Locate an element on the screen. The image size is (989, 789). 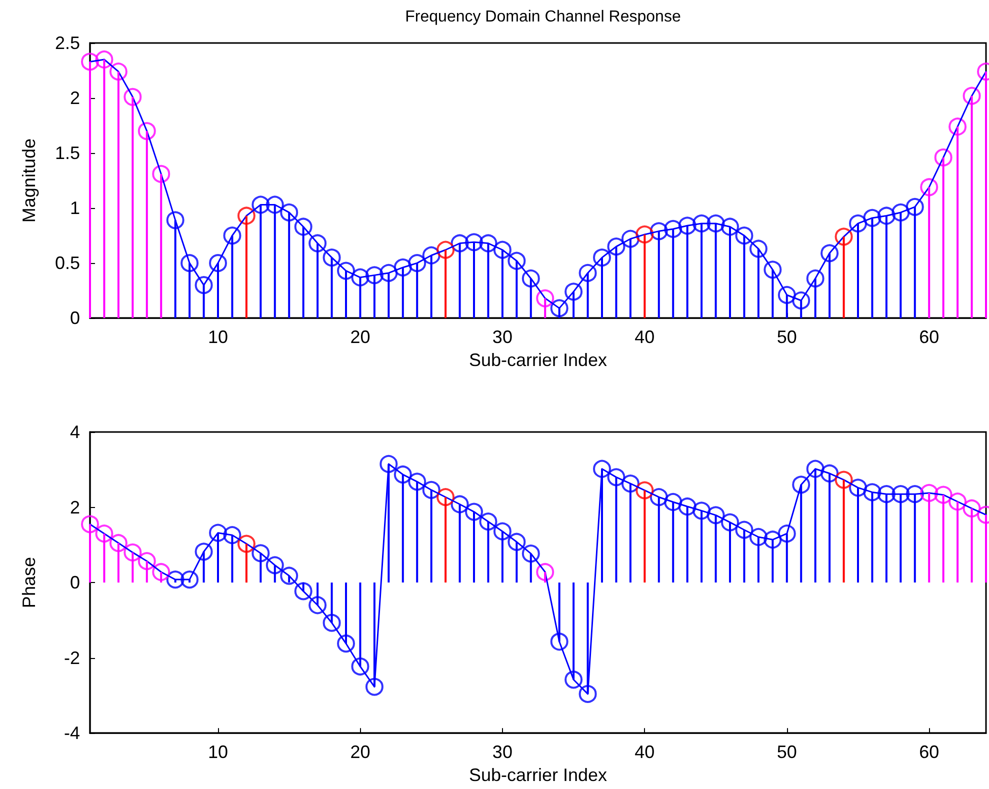
y-tick-label: 1.5 is located at coordinates (67, 153).